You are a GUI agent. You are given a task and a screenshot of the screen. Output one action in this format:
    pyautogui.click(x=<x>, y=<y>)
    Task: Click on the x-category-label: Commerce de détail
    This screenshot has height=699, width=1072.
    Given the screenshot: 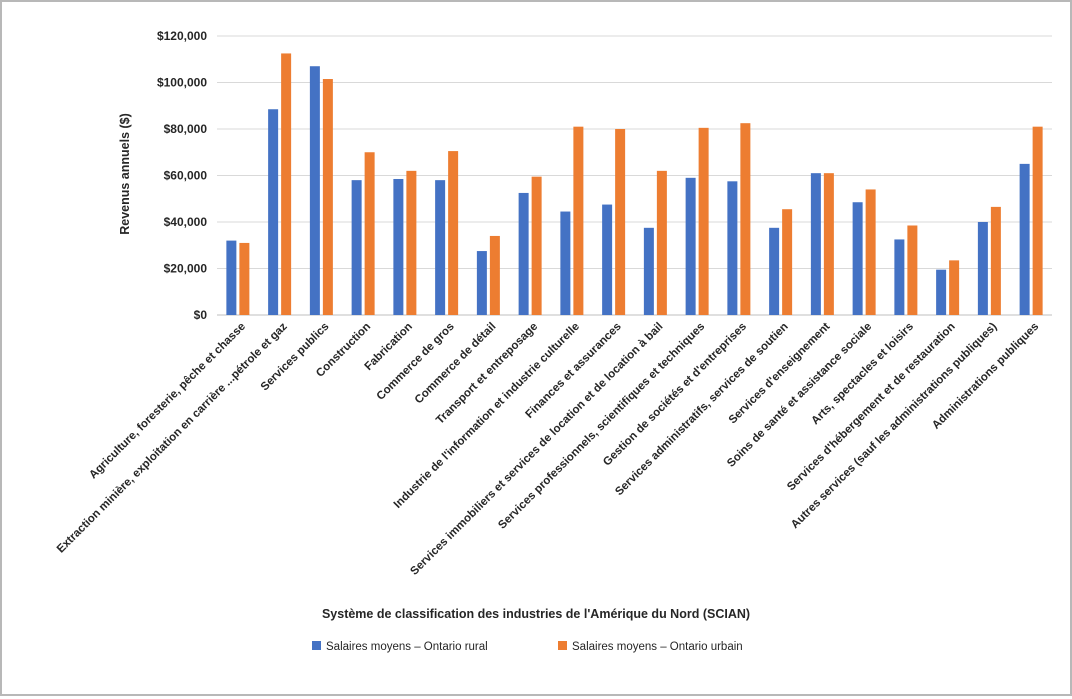 What is the action you would take?
    pyautogui.click(x=456, y=364)
    